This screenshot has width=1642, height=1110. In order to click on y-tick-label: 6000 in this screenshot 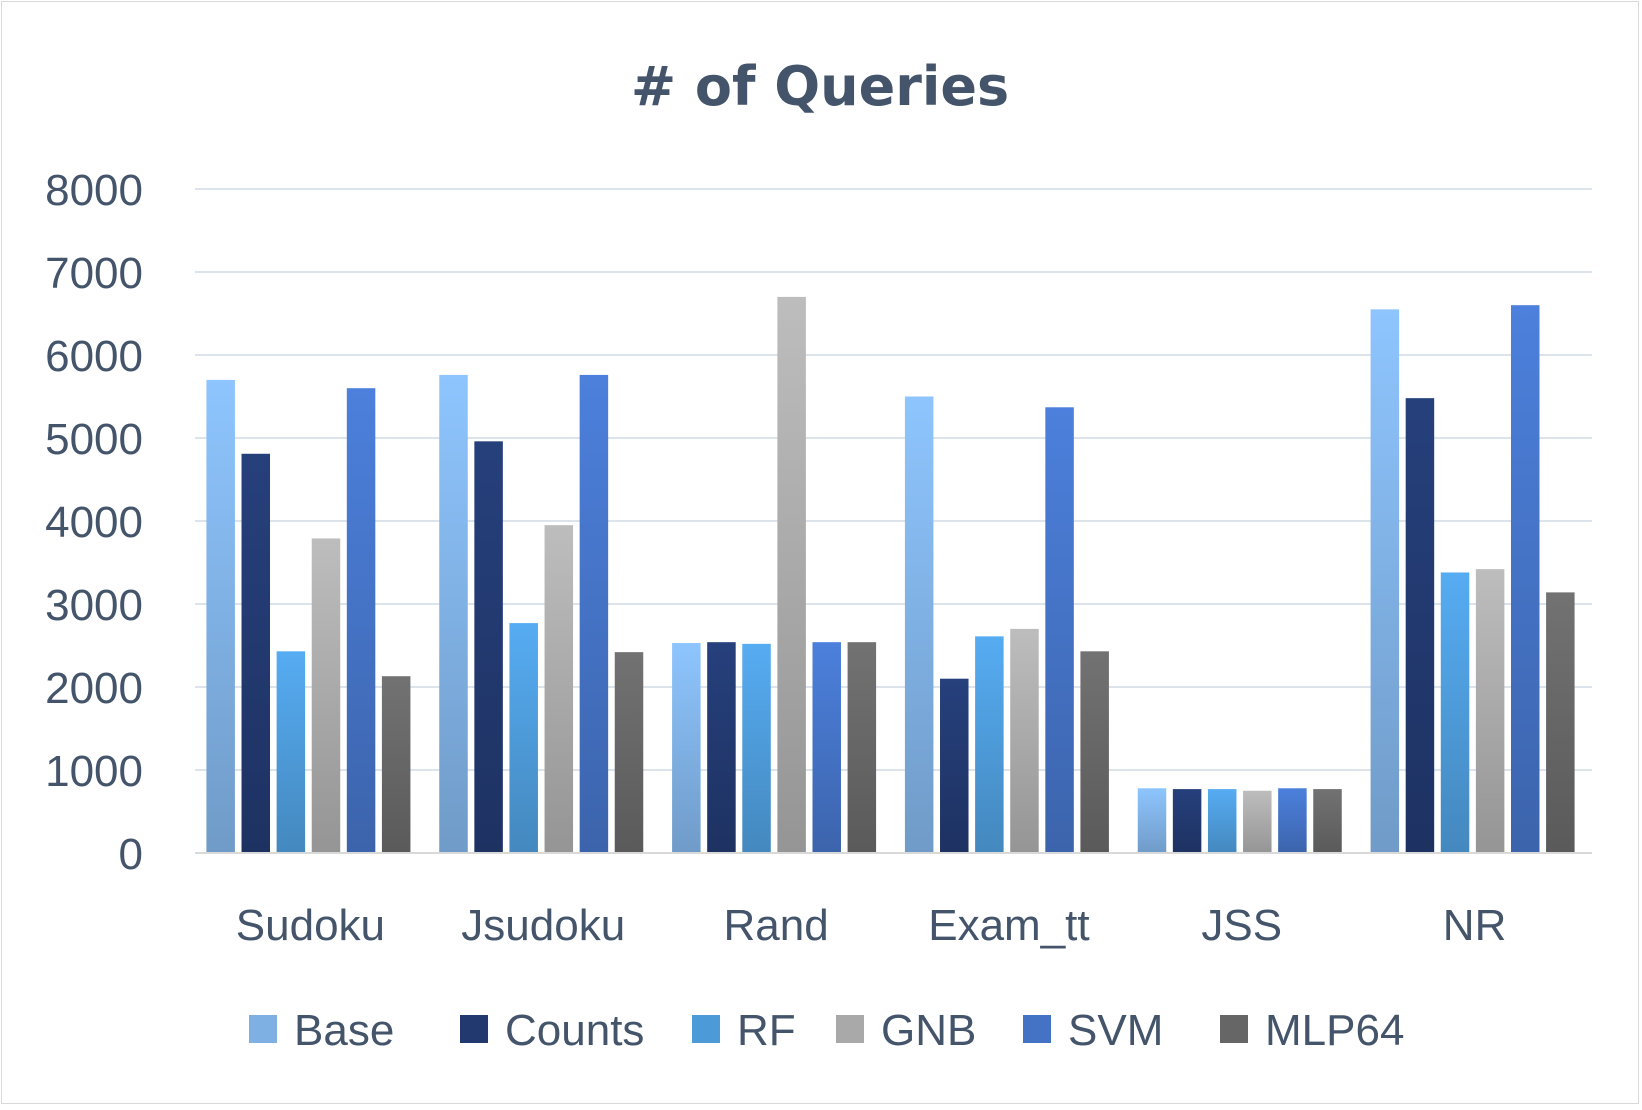, I will do `click(94, 356)`.